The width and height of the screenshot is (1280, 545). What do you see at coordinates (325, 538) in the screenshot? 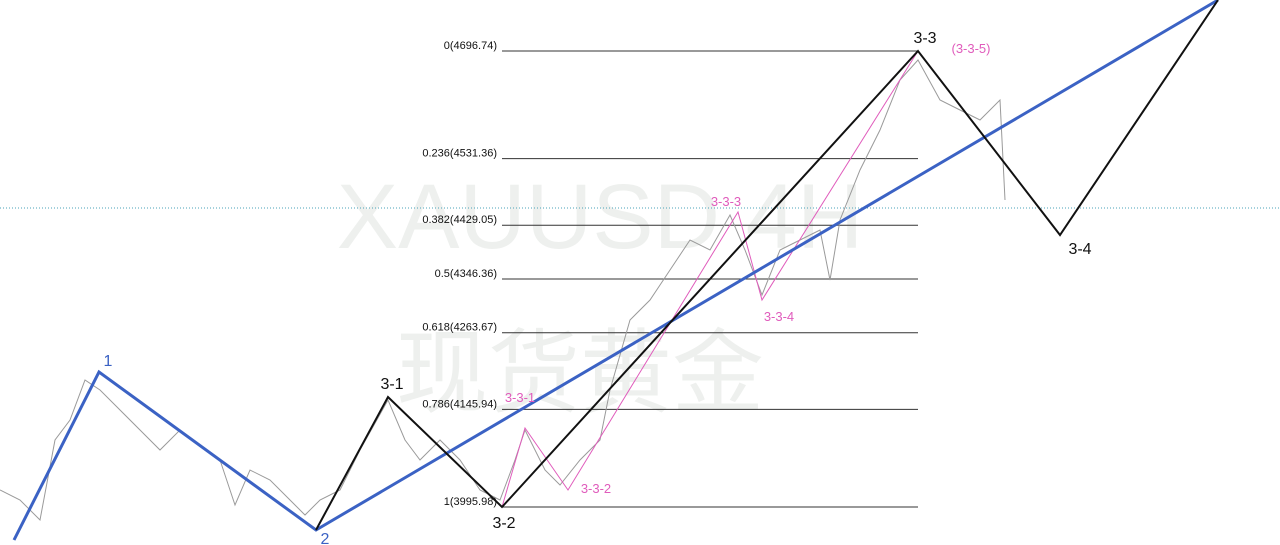
I see `wave-label: 2` at bounding box center [325, 538].